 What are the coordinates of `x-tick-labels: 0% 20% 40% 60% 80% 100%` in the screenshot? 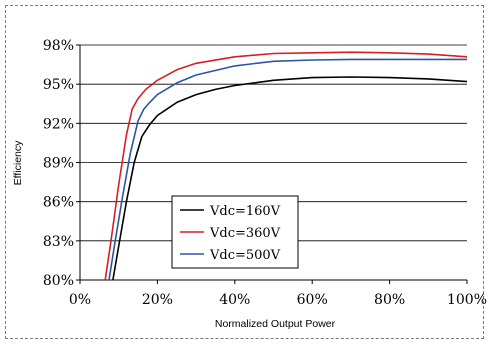 It's located at (278, 300).